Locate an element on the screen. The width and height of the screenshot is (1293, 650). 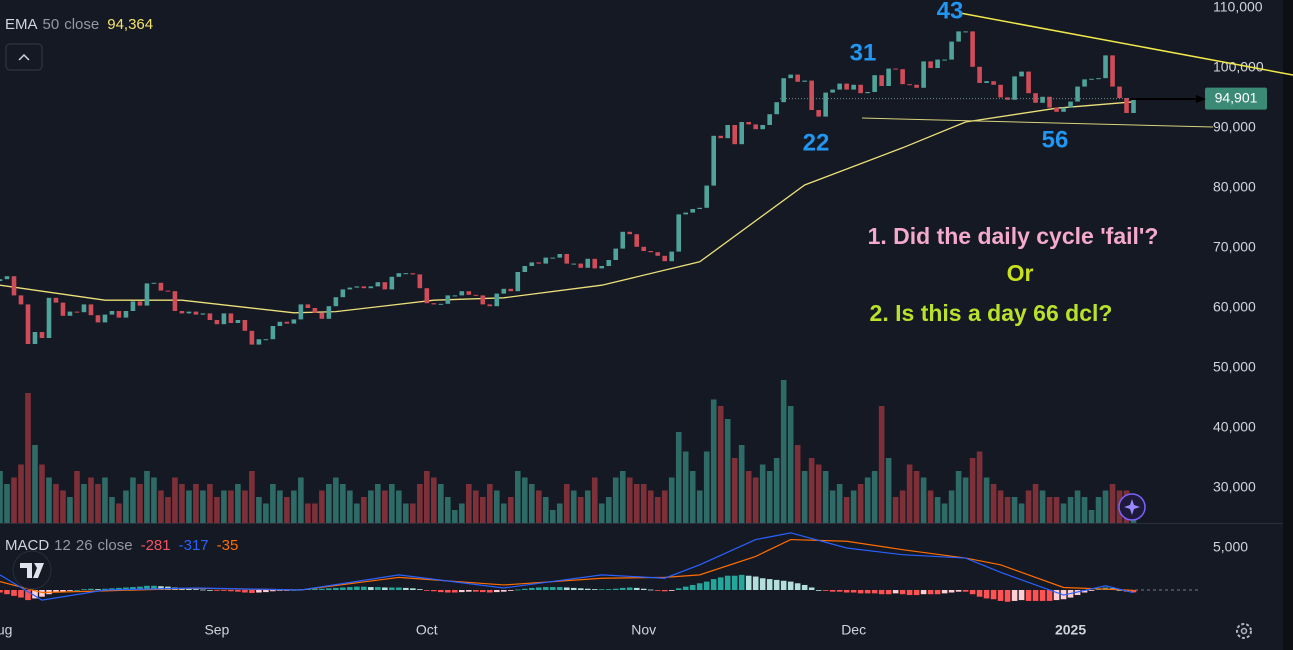
gear-icon is located at coordinates (1244, 631).